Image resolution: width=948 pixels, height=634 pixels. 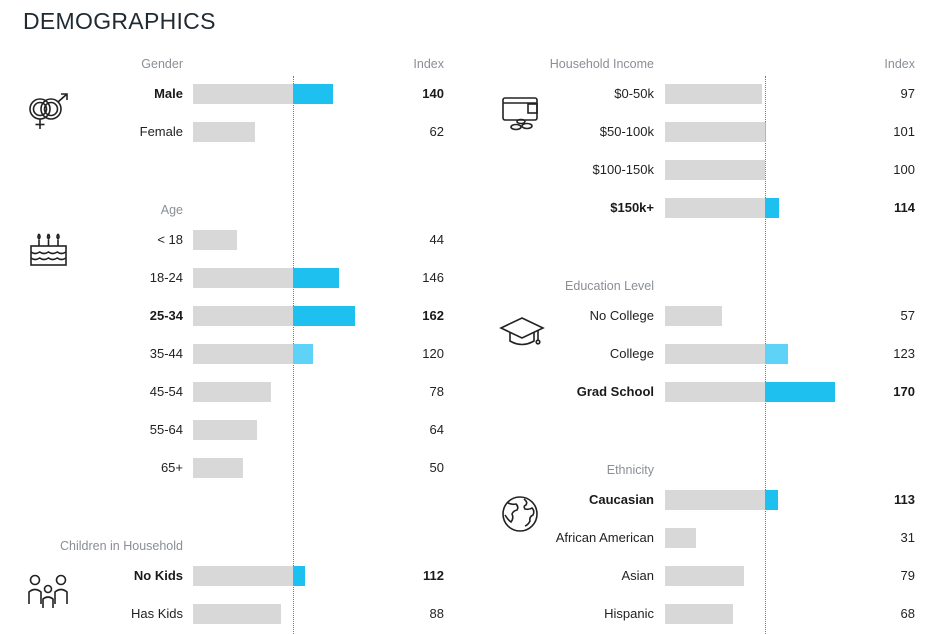 What do you see at coordinates (156, 613) in the screenshot?
I see `category-label: Has Kids` at bounding box center [156, 613].